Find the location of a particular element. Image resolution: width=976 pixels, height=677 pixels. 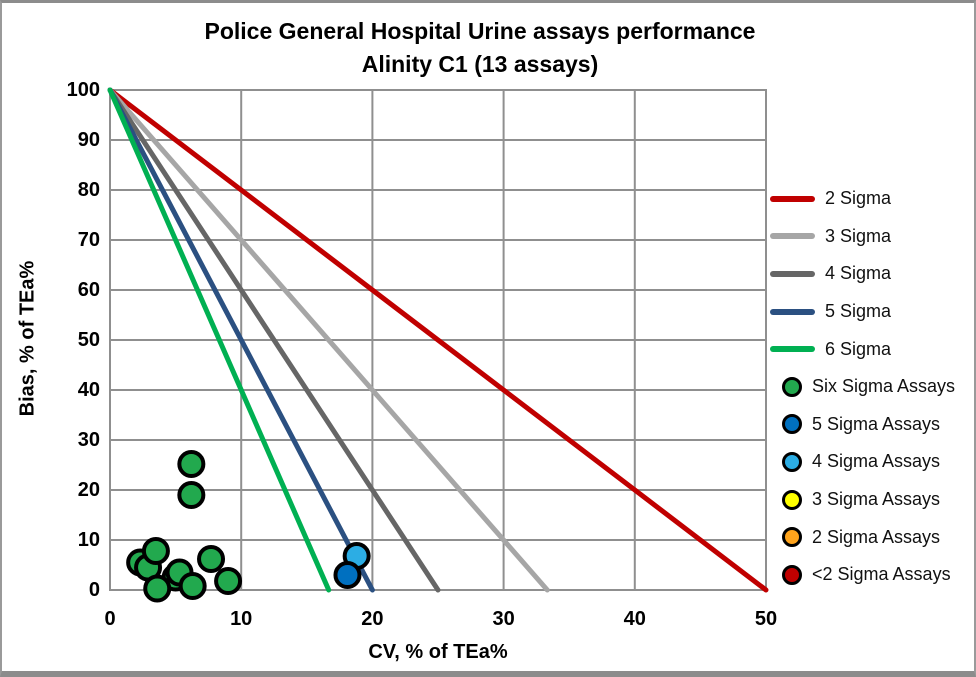

legend-item: 6 Sigma is located at coordinates (870, 349).